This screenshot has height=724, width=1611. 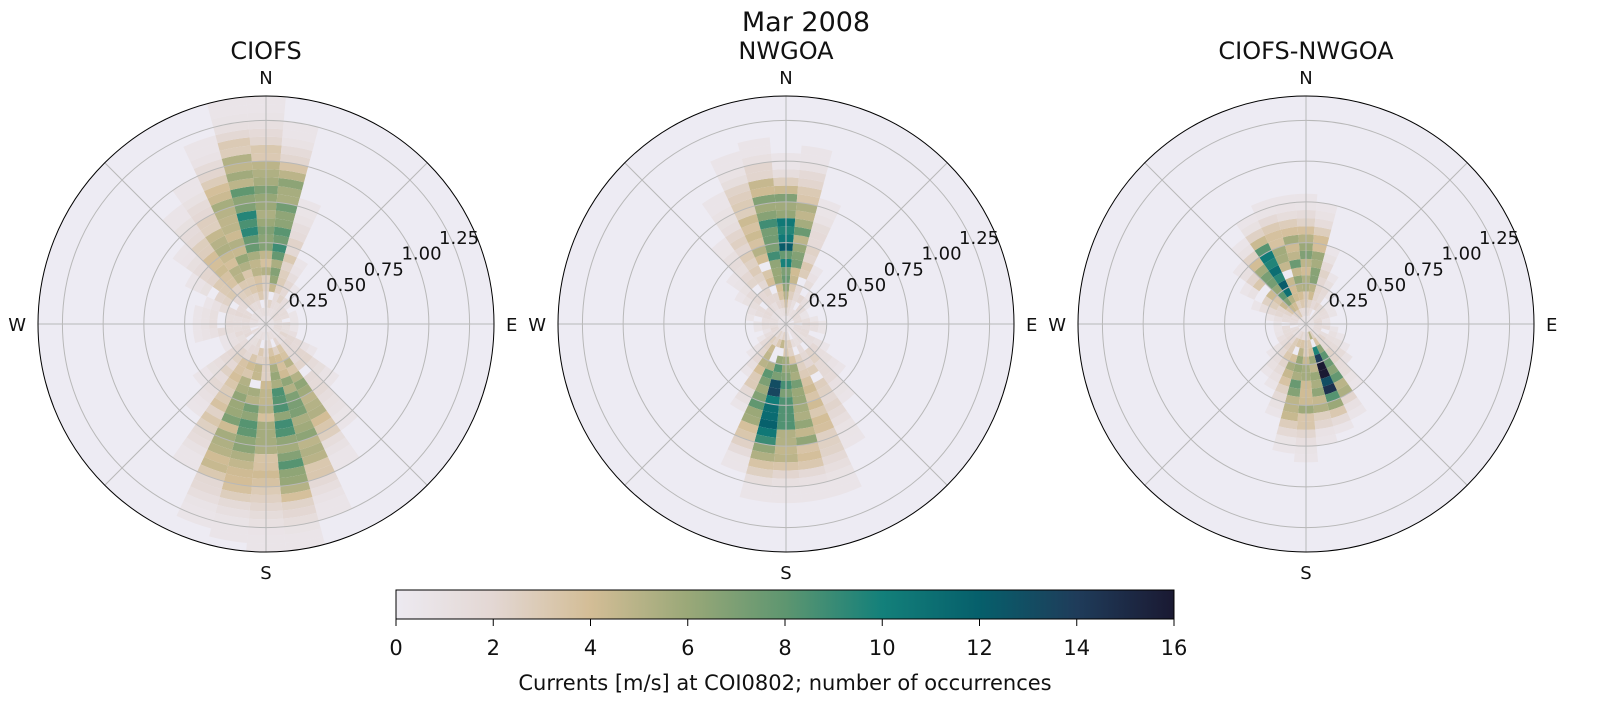 What do you see at coordinates (1499, 238) in the screenshot?
I see `radial-tick-label: 1.25` at bounding box center [1499, 238].